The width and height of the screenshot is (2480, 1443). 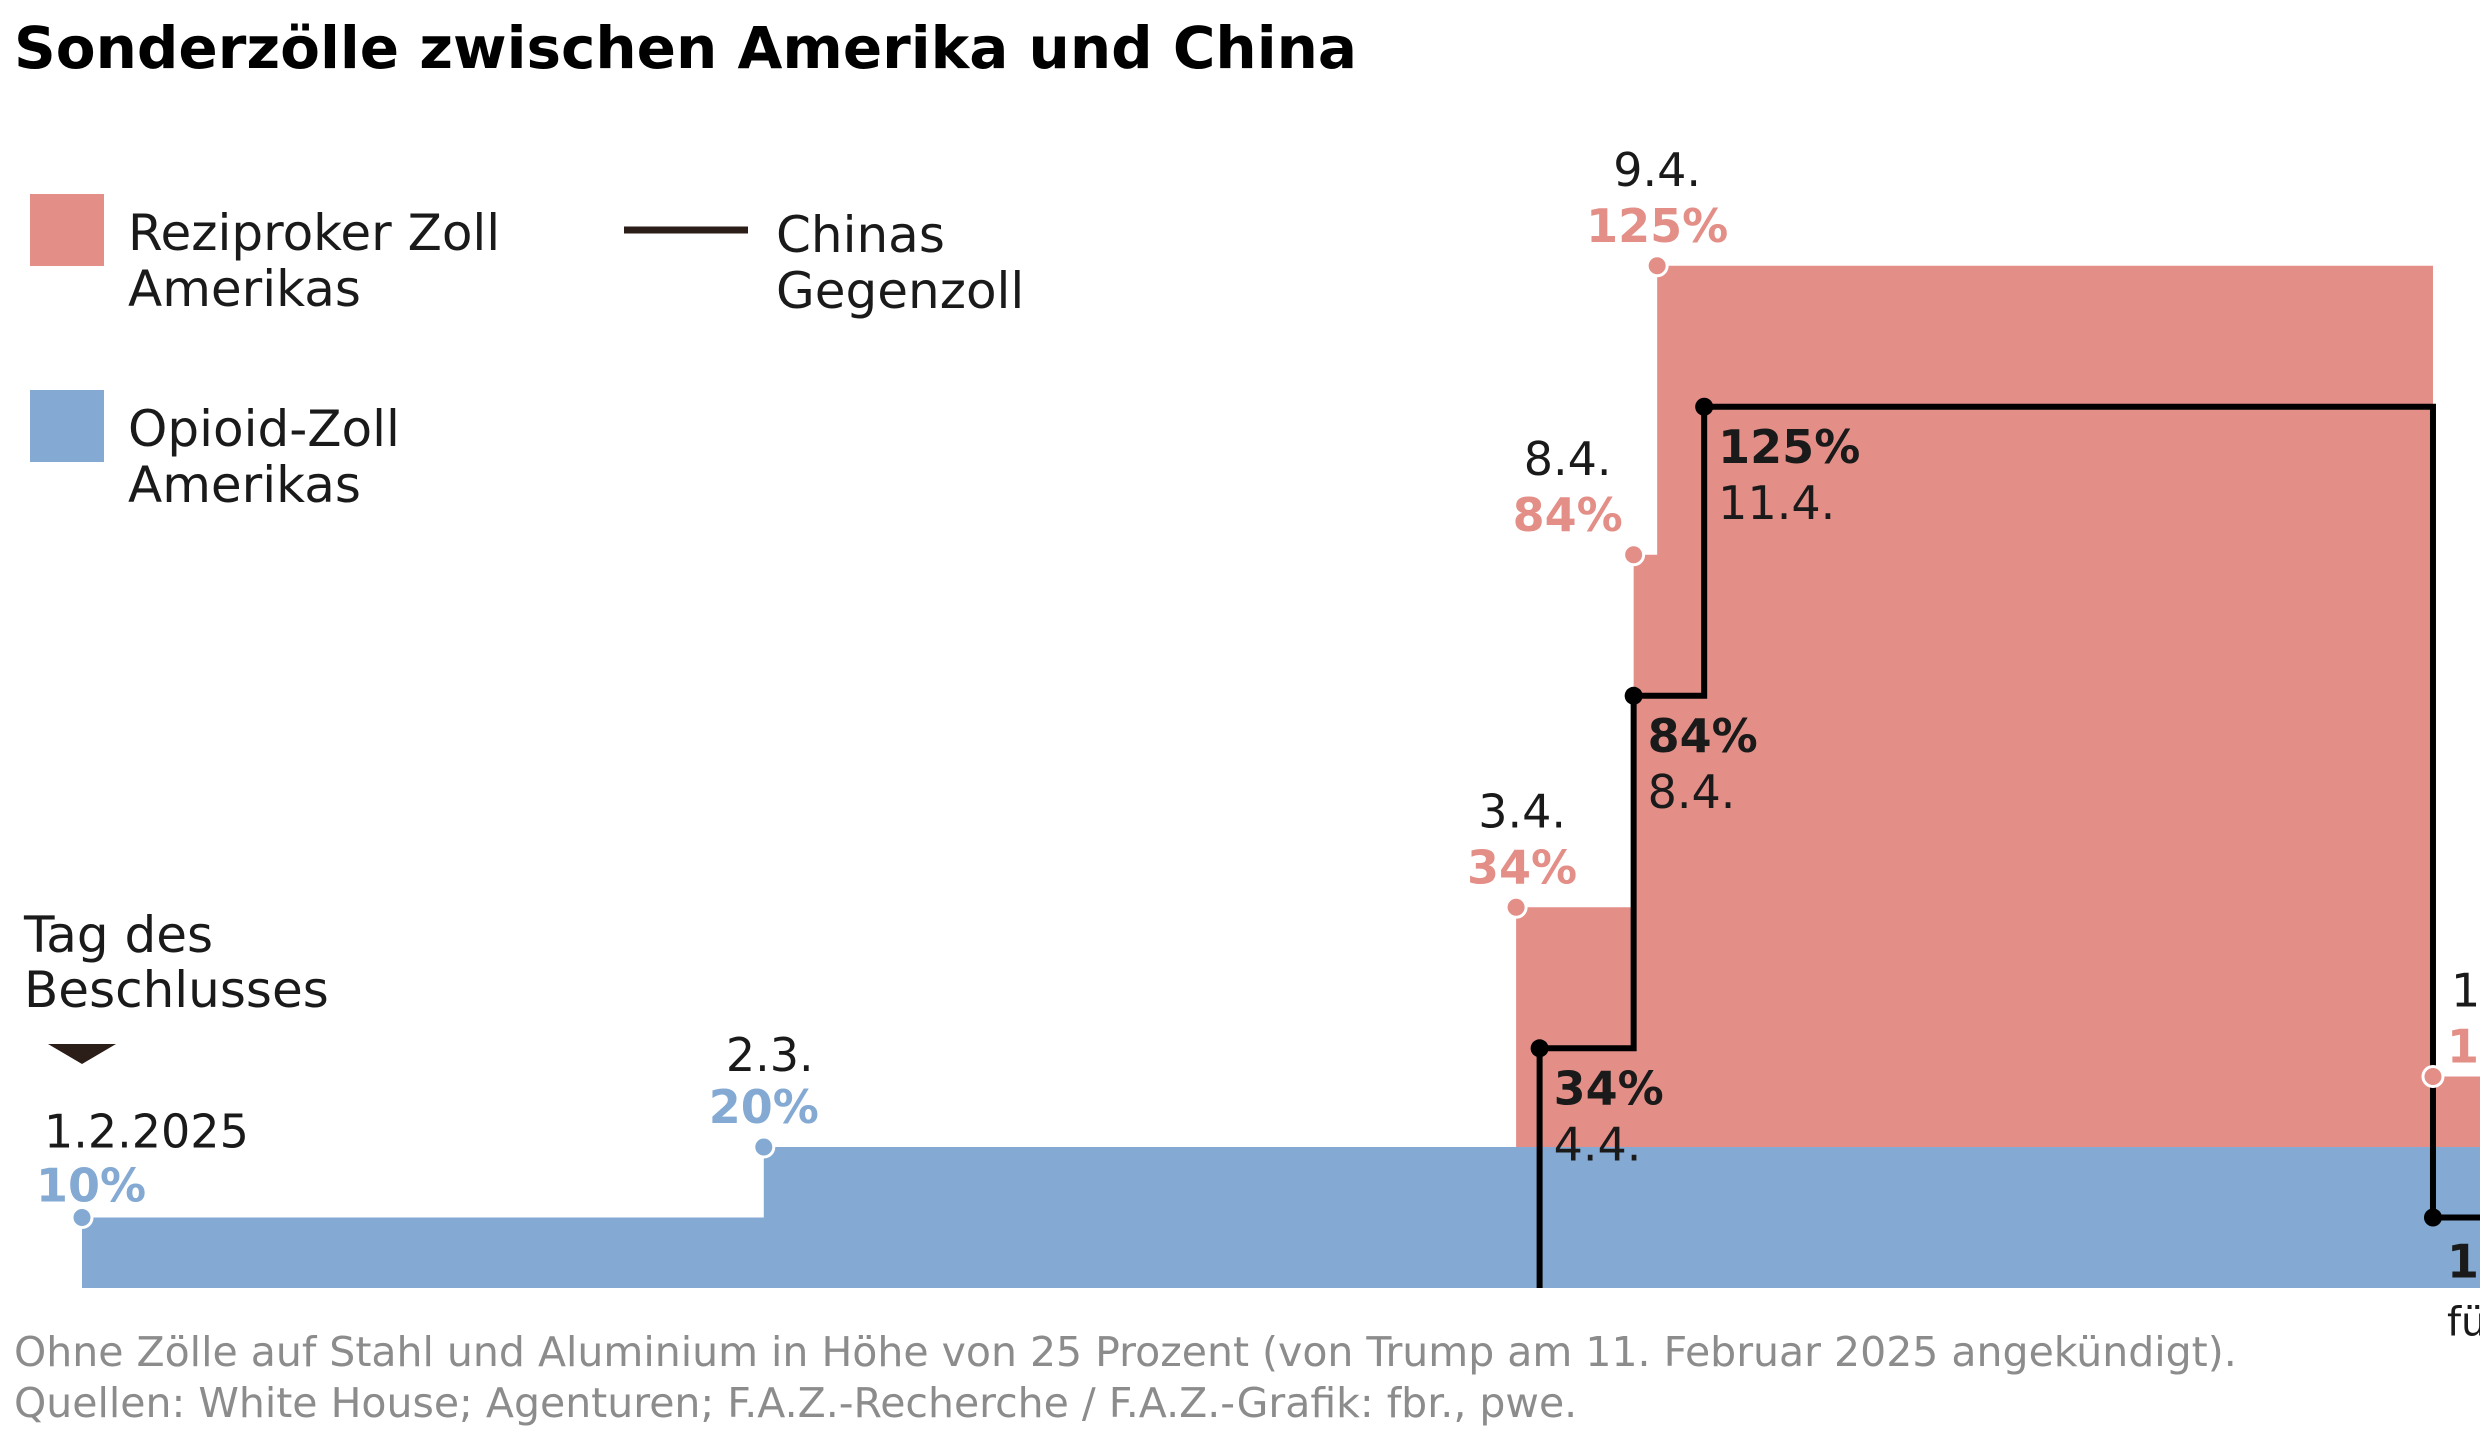 I want to click on chart-title: Sonderzölle zwischen Amerika und China, so click(x=685, y=48).